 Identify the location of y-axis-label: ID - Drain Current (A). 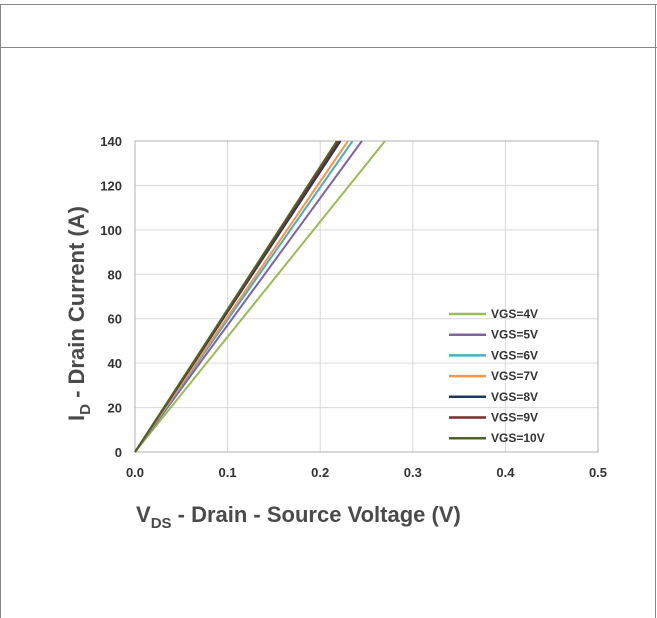
(79, 313).